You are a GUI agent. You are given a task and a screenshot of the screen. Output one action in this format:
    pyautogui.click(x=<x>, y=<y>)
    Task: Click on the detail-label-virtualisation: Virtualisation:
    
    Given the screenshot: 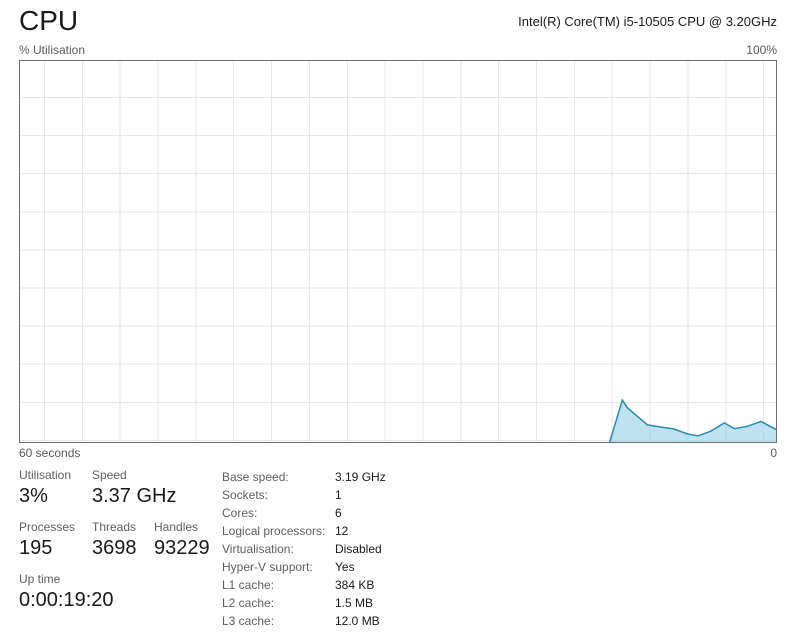 What is the action you would take?
    pyautogui.click(x=258, y=549)
    